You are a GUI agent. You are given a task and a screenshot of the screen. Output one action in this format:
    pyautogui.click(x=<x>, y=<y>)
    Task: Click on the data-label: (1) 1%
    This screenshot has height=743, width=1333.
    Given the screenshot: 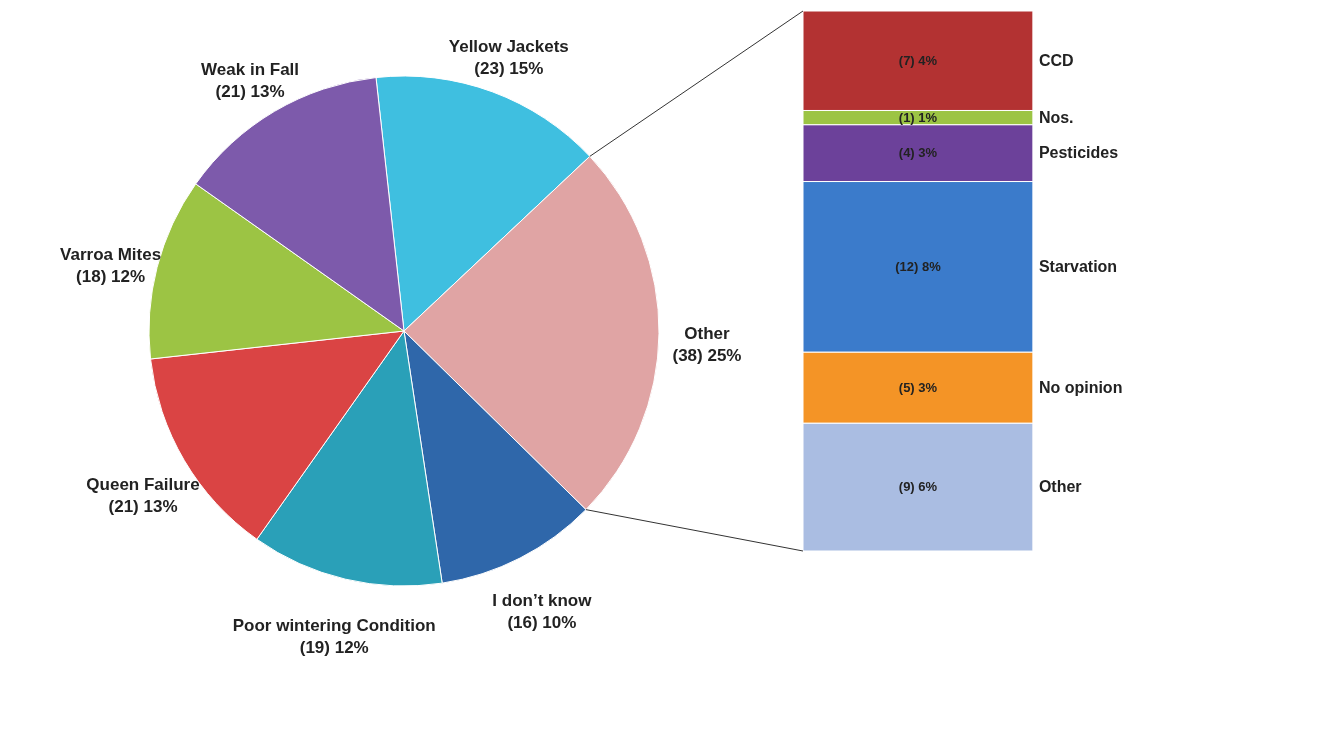 What is the action you would take?
    pyautogui.click(x=918, y=117)
    